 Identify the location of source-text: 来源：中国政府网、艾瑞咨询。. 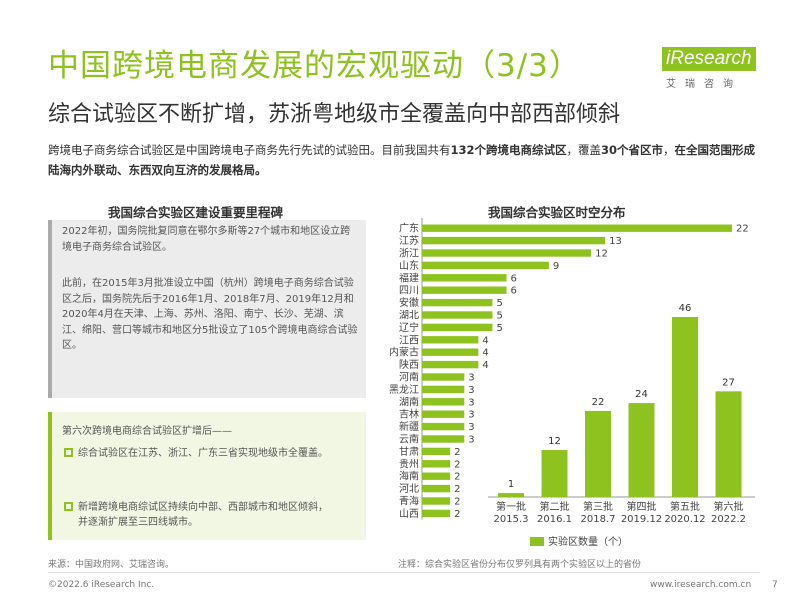
(111, 565).